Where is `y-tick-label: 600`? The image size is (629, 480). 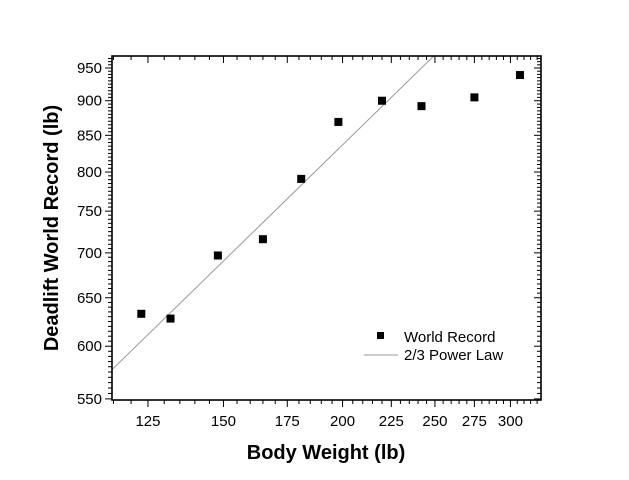
y-tick-label: 600 is located at coordinates (89, 346).